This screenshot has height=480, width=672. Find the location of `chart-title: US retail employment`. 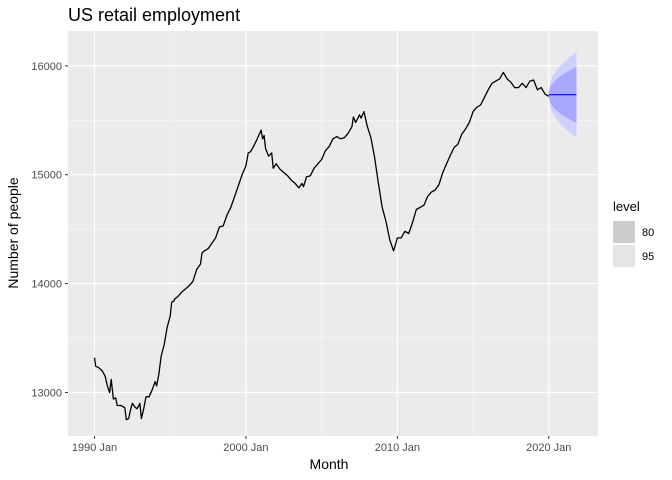

chart-title: US retail employment is located at coordinates (154, 15).